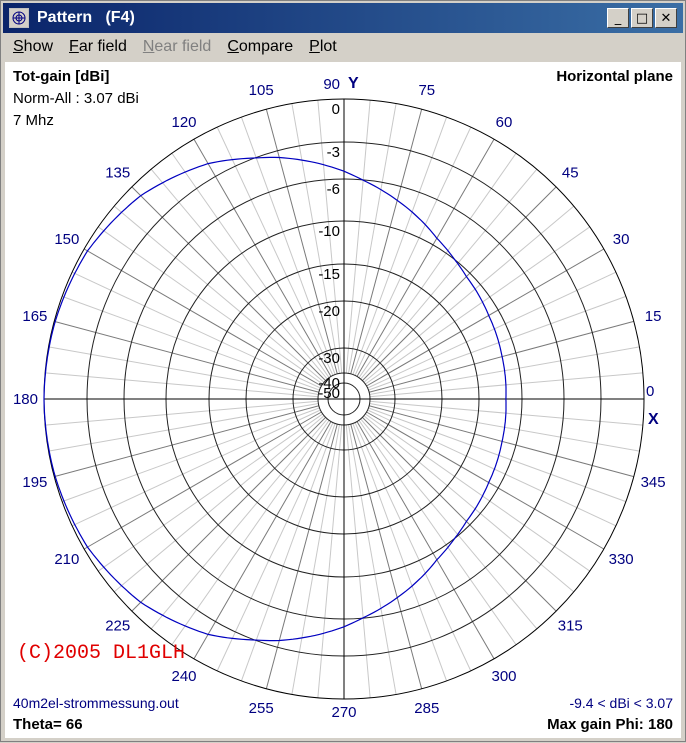 Image resolution: width=686 pixels, height=743 pixels. What do you see at coordinates (260, 46) in the screenshot?
I see `menu-compare: Compare` at bounding box center [260, 46].